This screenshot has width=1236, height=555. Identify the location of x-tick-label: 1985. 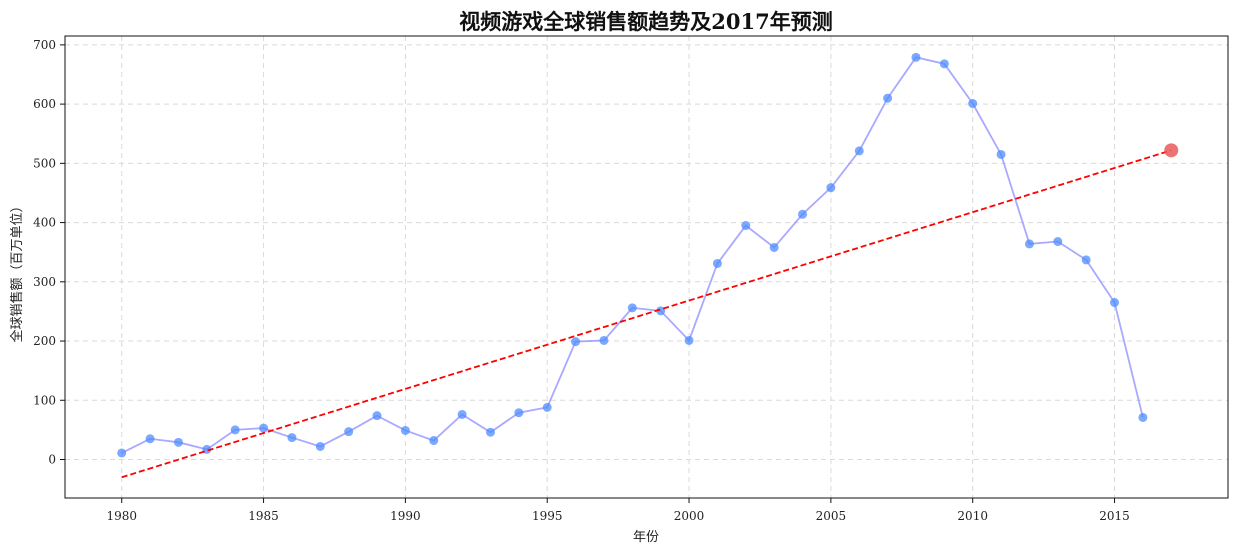
(263, 516).